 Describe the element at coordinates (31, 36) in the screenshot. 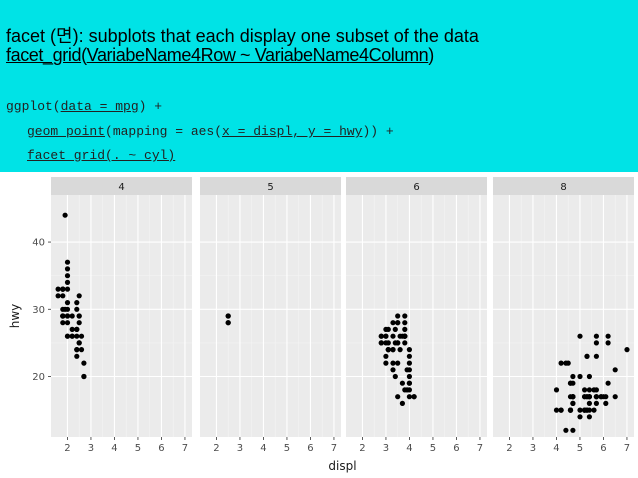

I see `title-prefix: facet (` at that location.